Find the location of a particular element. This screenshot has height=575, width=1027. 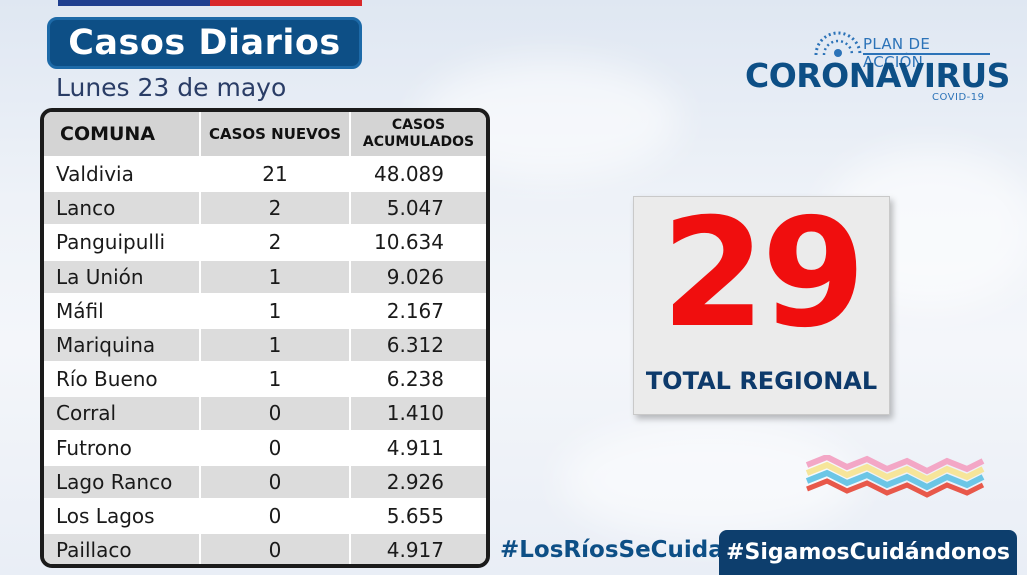

coronavirus-logo: PLAN DE ACCIÓN CORONAVIRUS COVID-19 is located at coordinates (876, 66).